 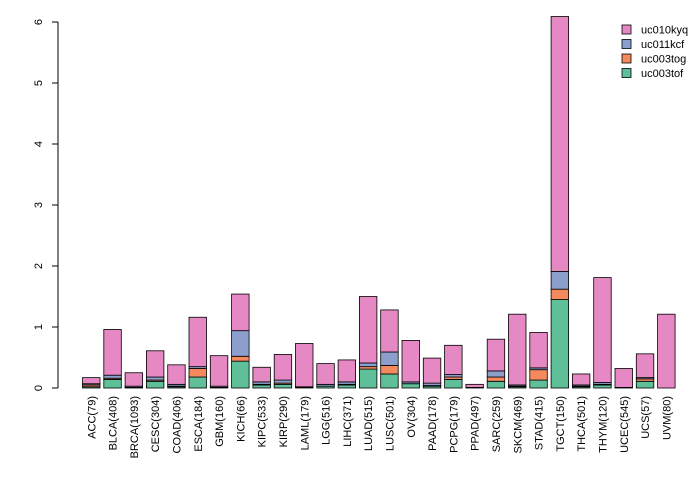 What do you see at coordinates (561, 424) in the screenshot?
I see `x-tick-label: TGCT(150)` at bounding box center [561, 424].